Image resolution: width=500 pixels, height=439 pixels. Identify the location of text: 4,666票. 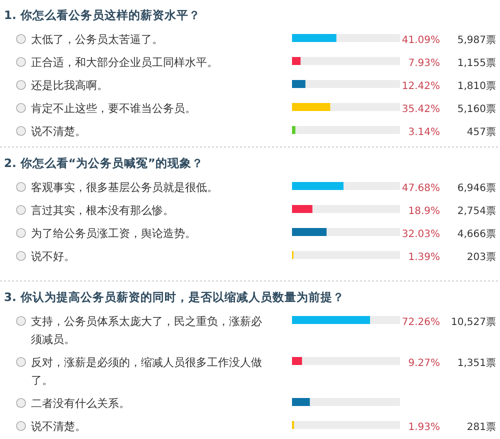
(476, 234).